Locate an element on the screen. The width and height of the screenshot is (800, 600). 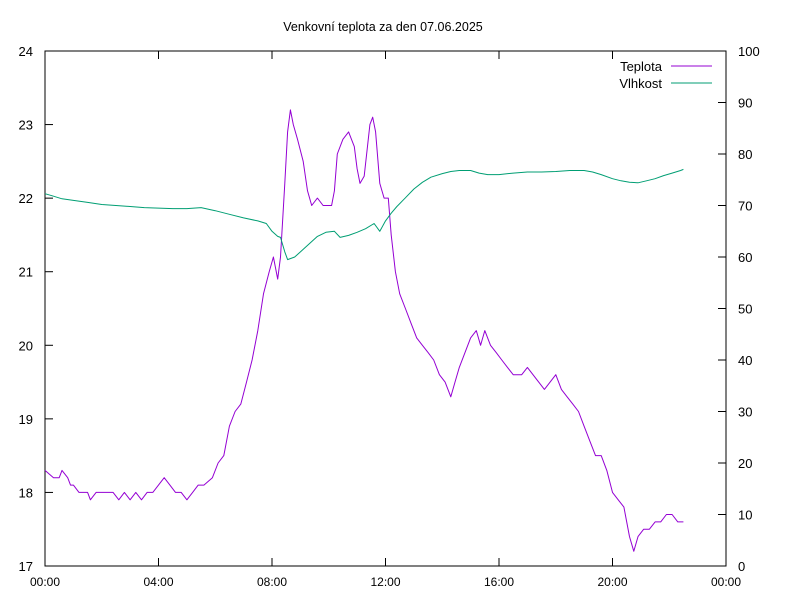
x-tick-label: 12:00 is located at coordinates (385, 582).